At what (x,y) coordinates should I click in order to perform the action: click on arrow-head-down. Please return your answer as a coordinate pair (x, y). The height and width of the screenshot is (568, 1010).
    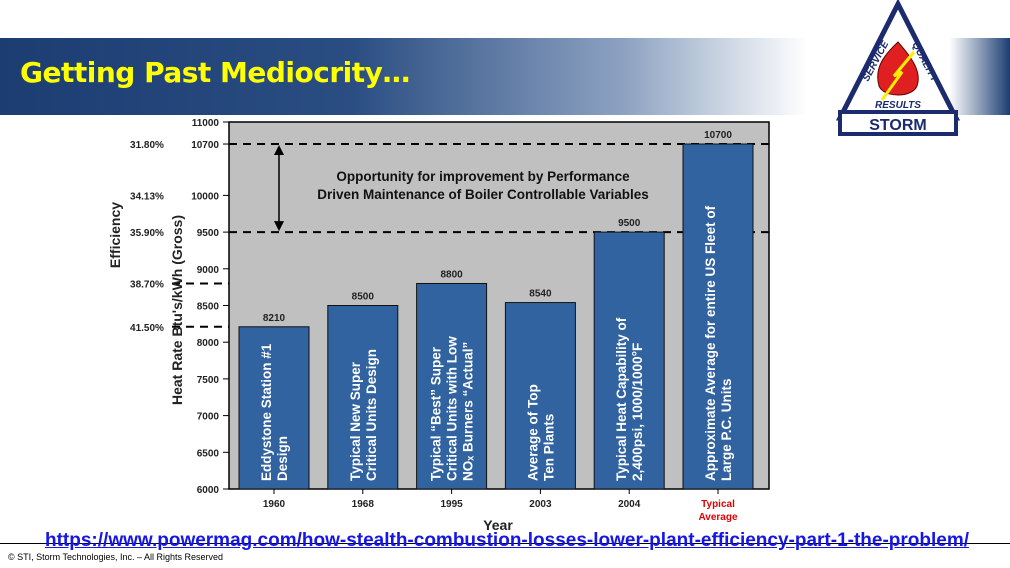
    Looking at the image, I should click on (279, 226).